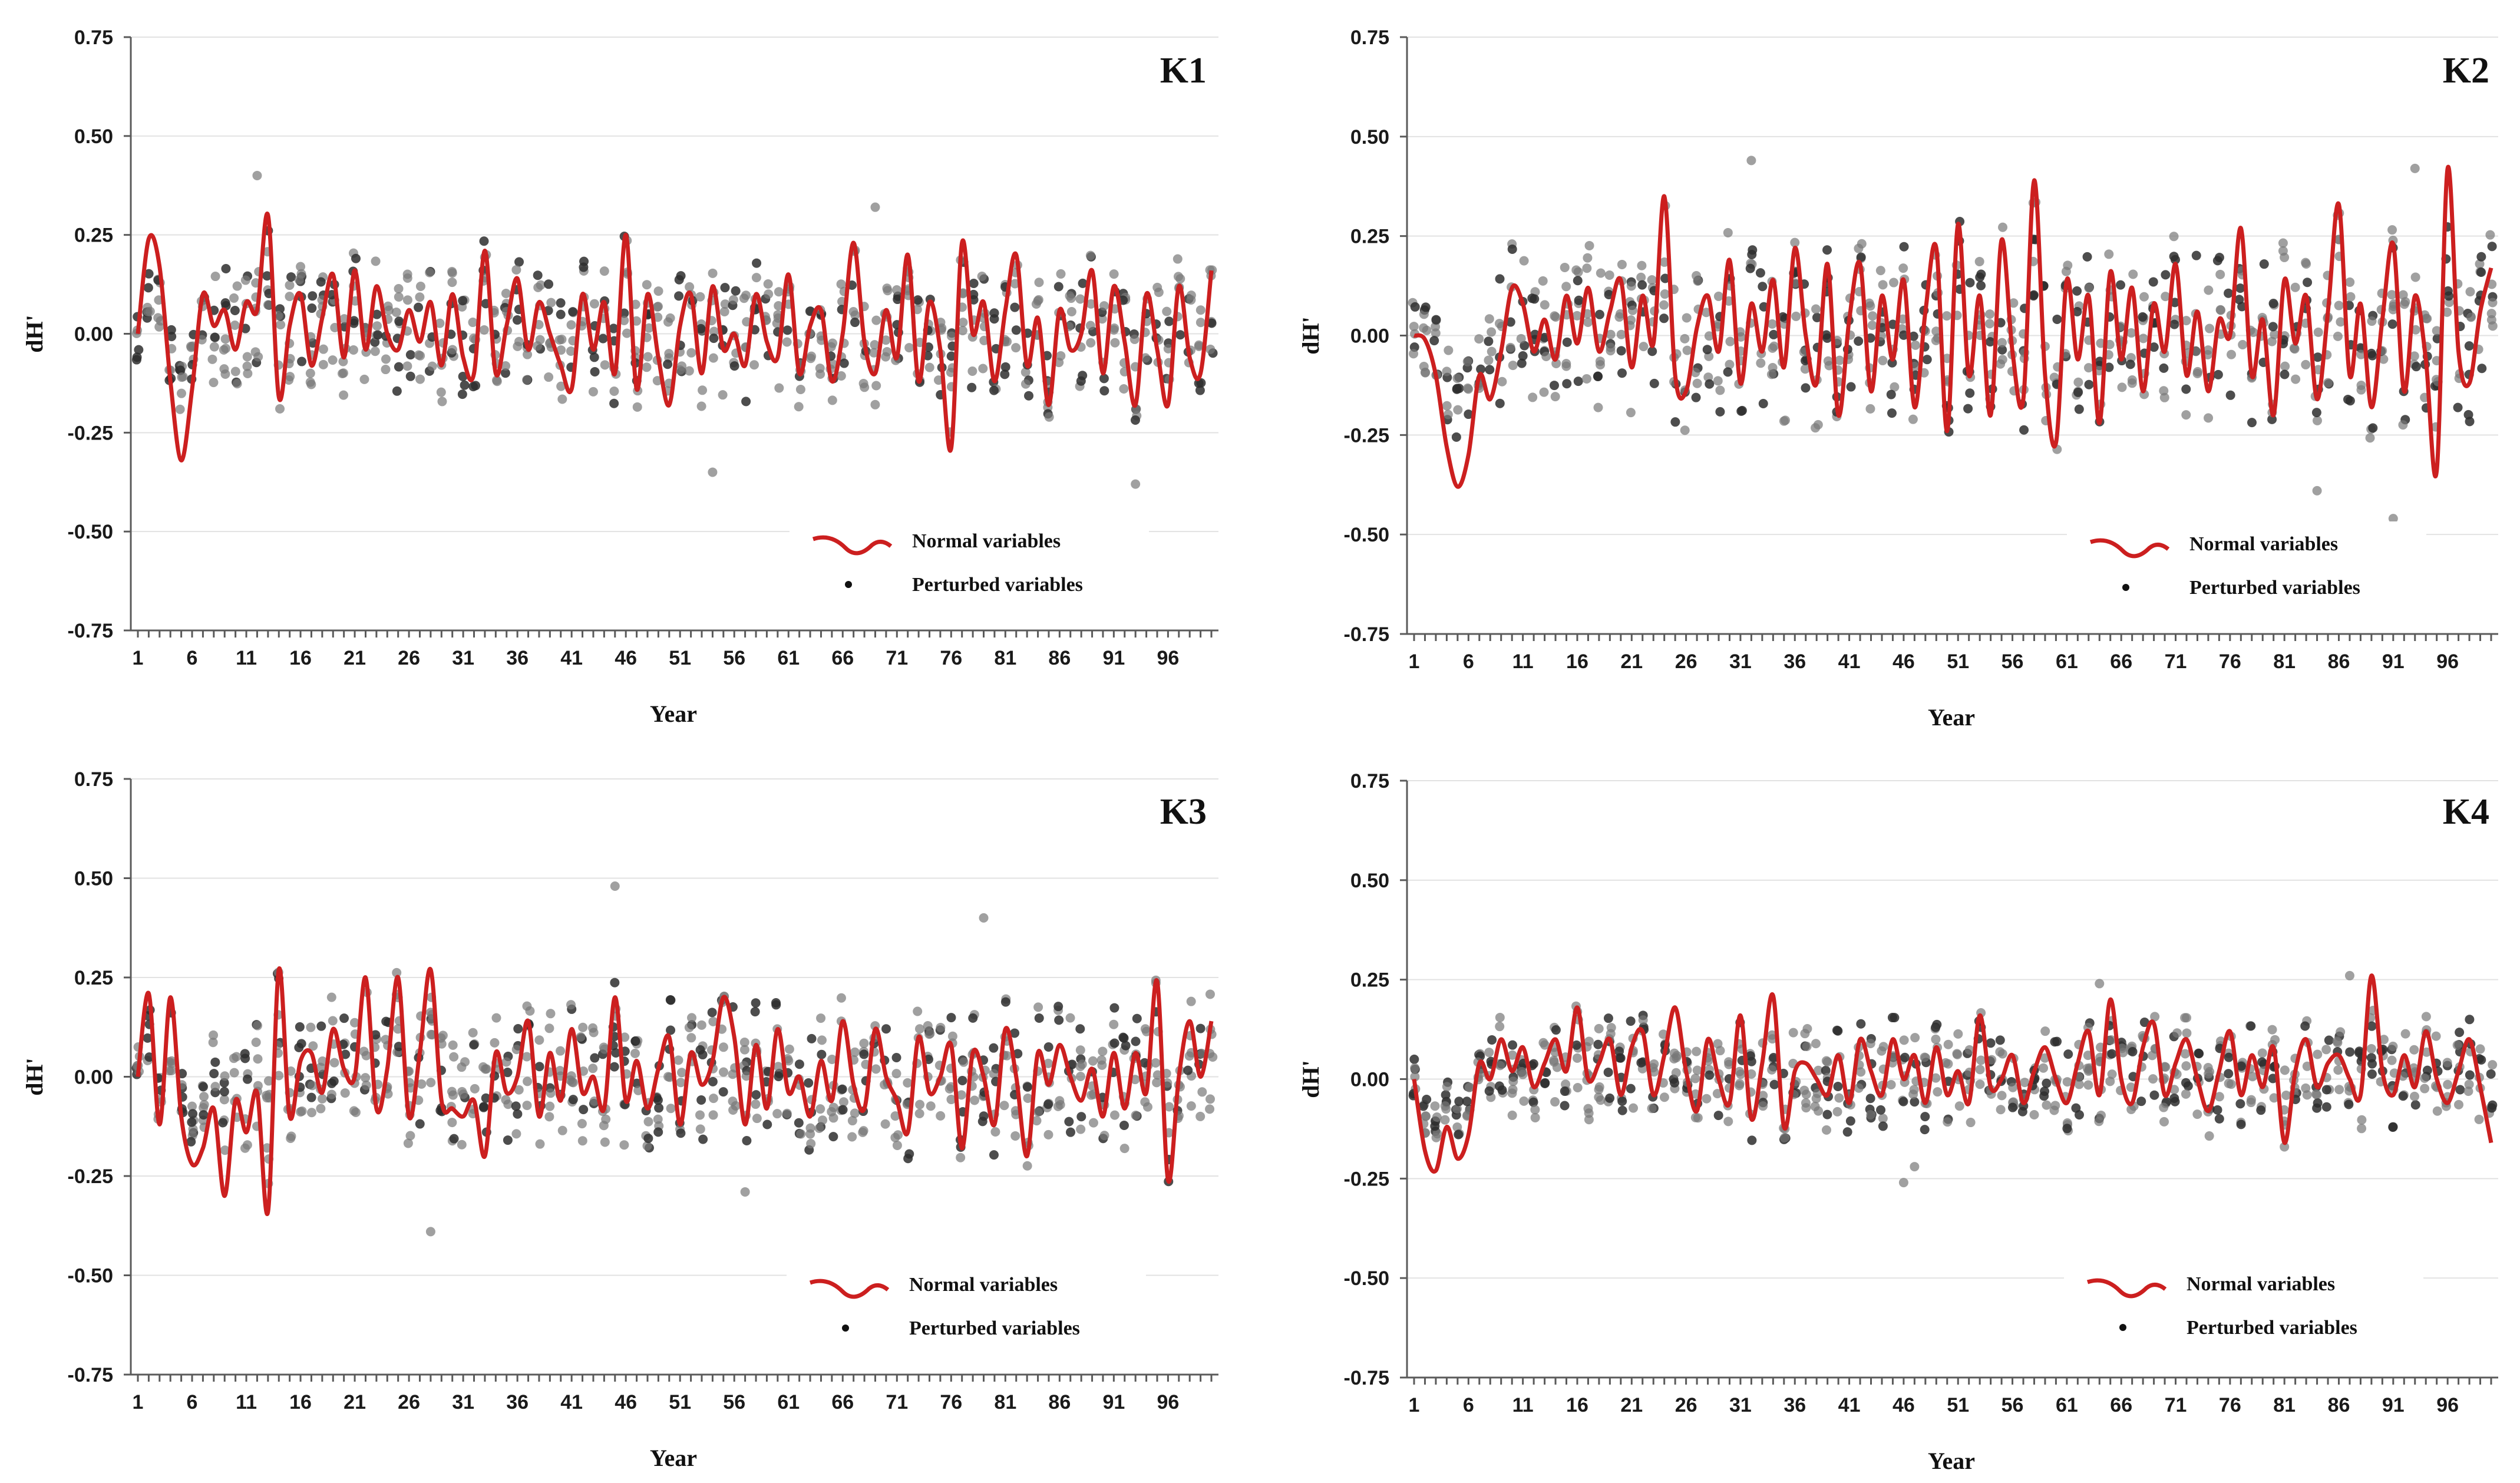 The image size is (2520, 1483). Describe the element at coordinates (1468, 1405) in the screenshot. I see `x-tick-label: 6` at that location.